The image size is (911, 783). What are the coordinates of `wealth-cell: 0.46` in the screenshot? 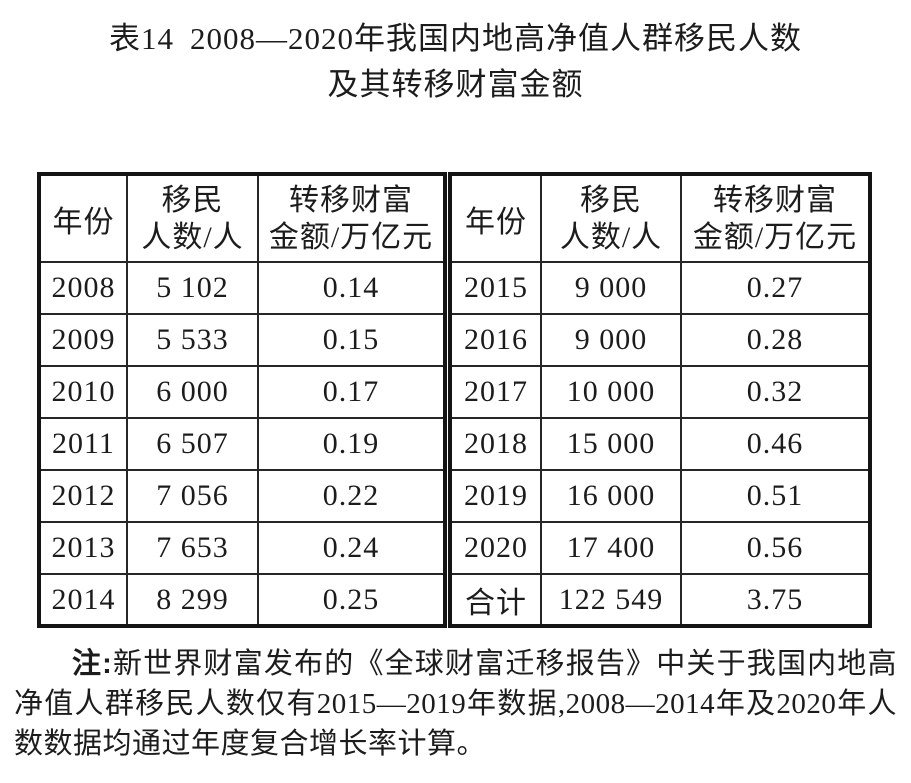 It's located at (775, 444).